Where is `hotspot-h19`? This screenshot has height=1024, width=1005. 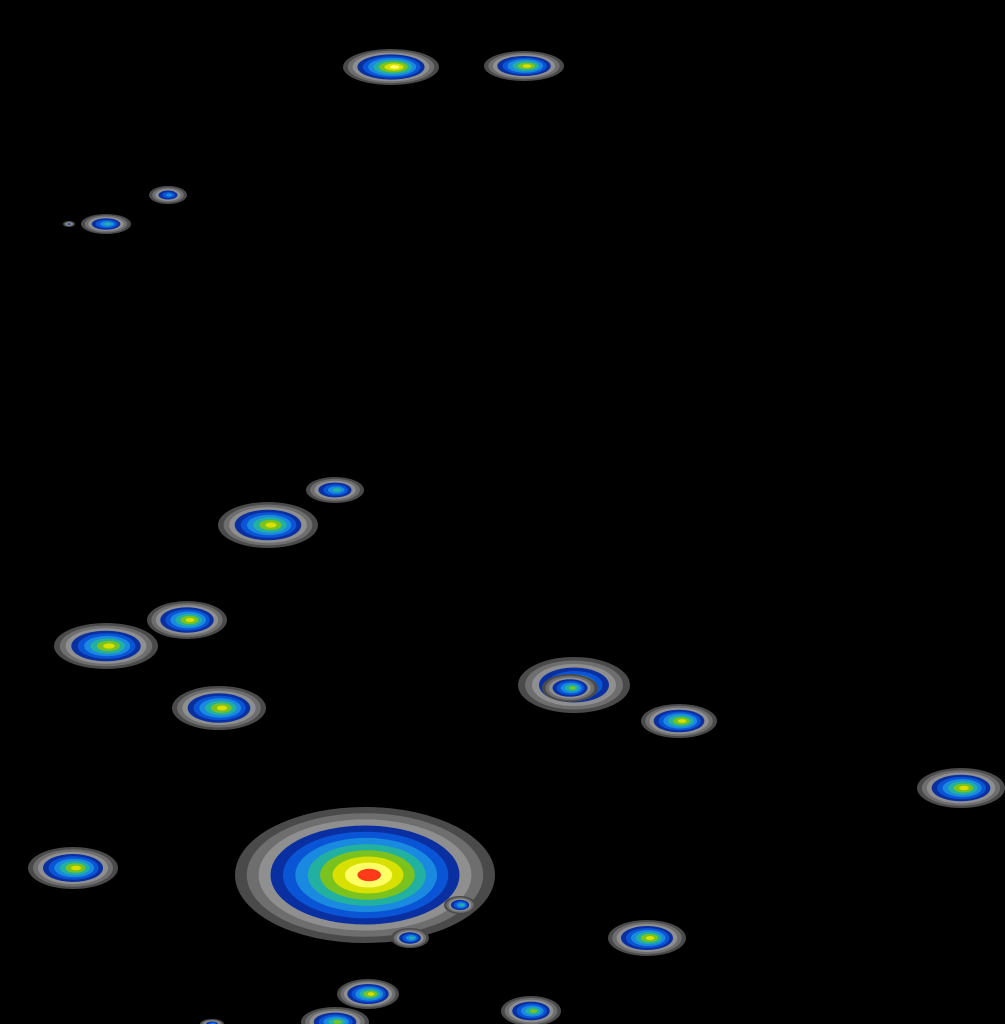 hotspot-h19 is located at coordinates (368, 994).